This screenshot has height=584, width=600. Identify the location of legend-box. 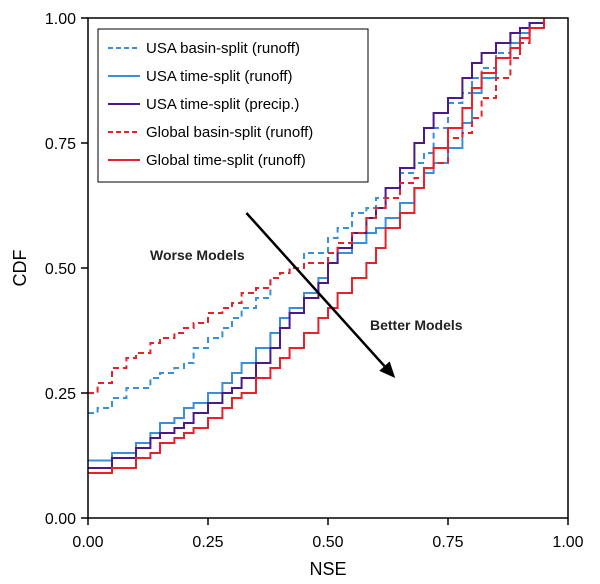
(233, 105).